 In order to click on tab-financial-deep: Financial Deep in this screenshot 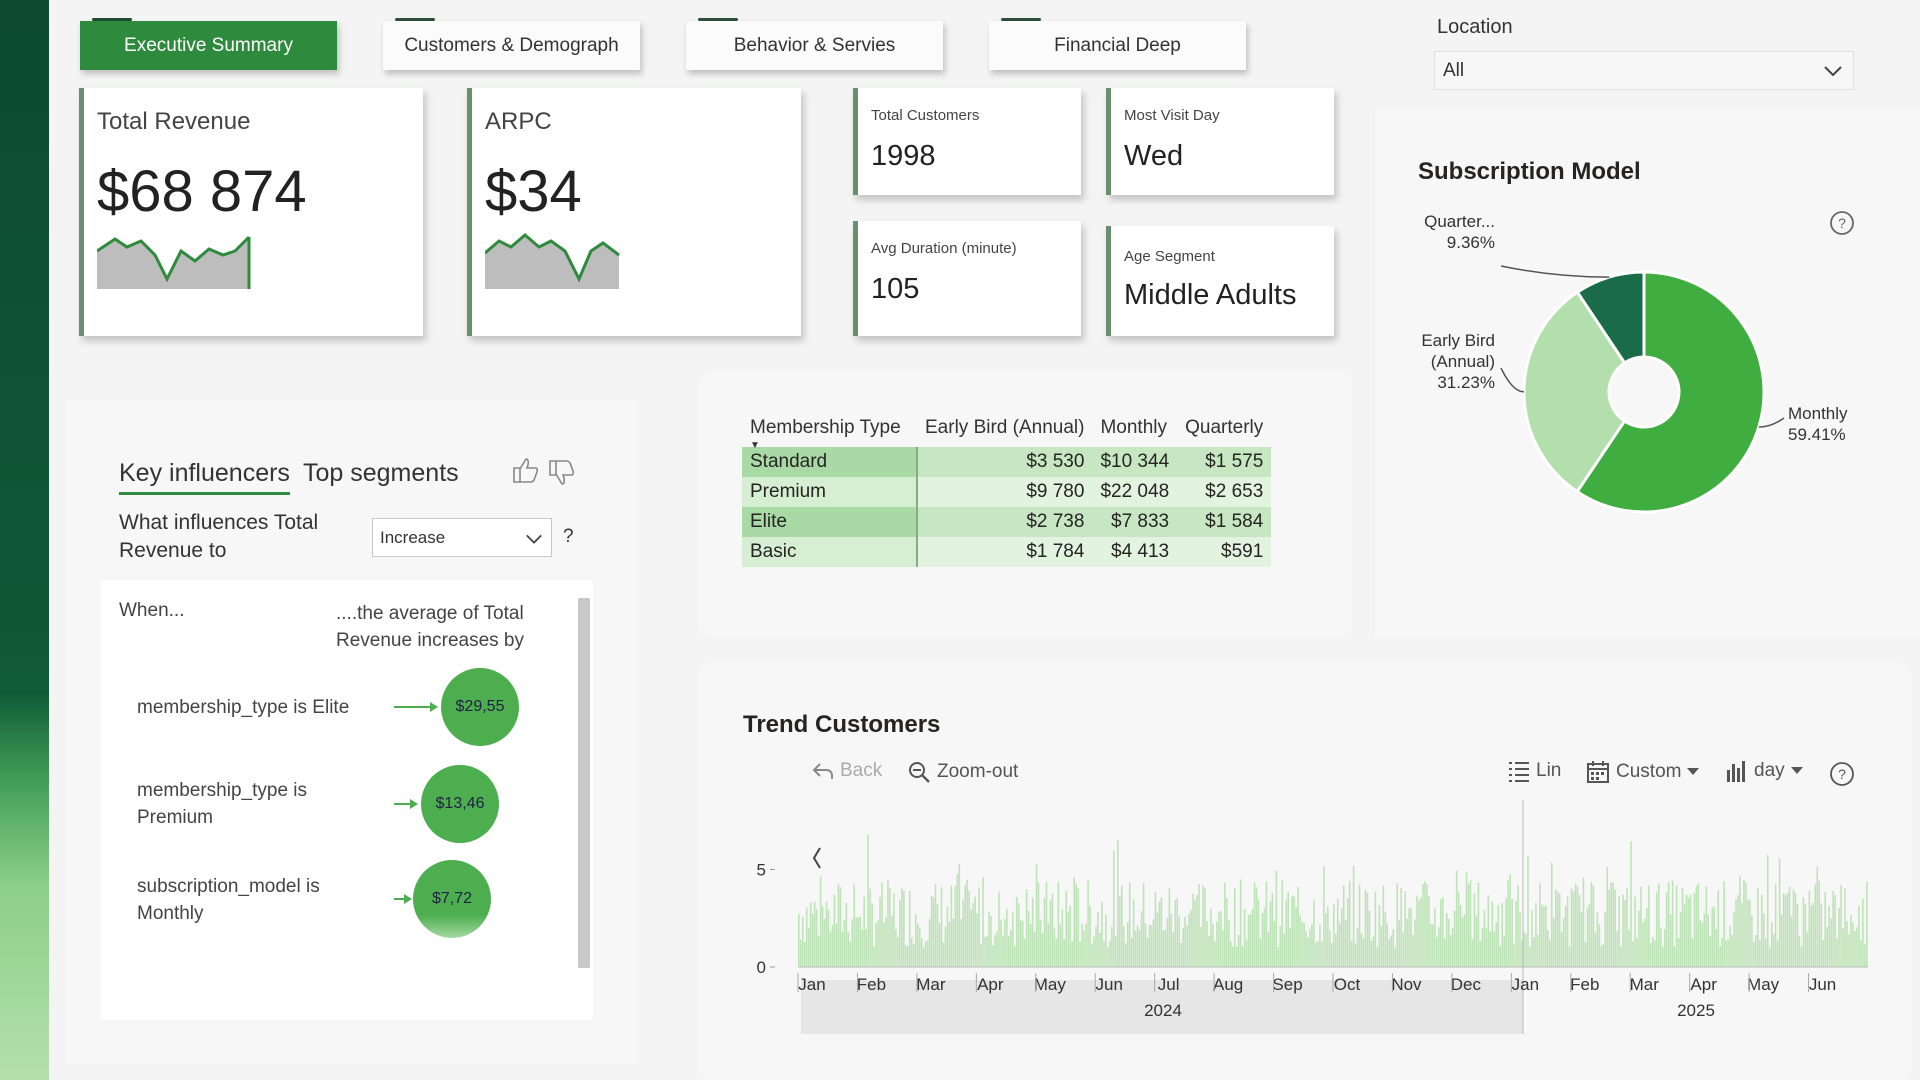, I will do `click(1117, 44)`.